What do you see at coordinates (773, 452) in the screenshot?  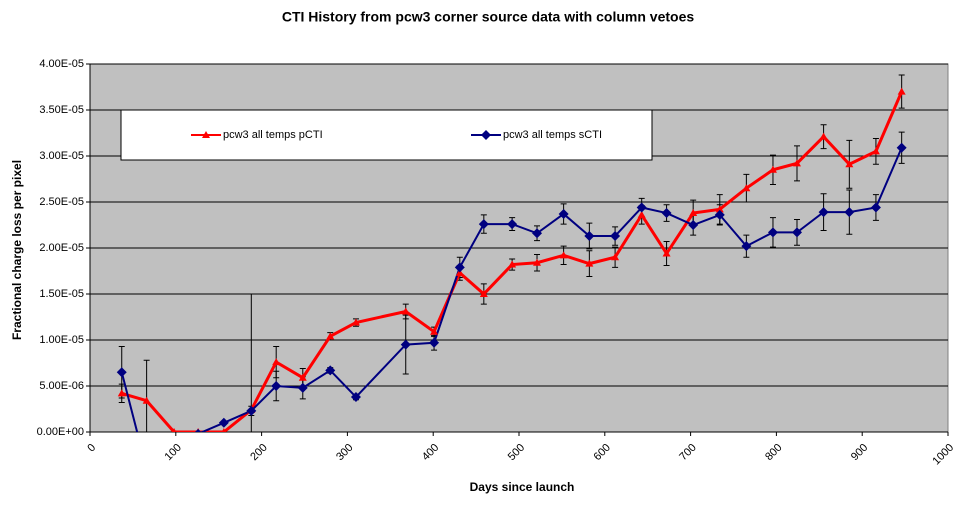 I see `x-tick-label: 800` at bounding box center [773, 452].